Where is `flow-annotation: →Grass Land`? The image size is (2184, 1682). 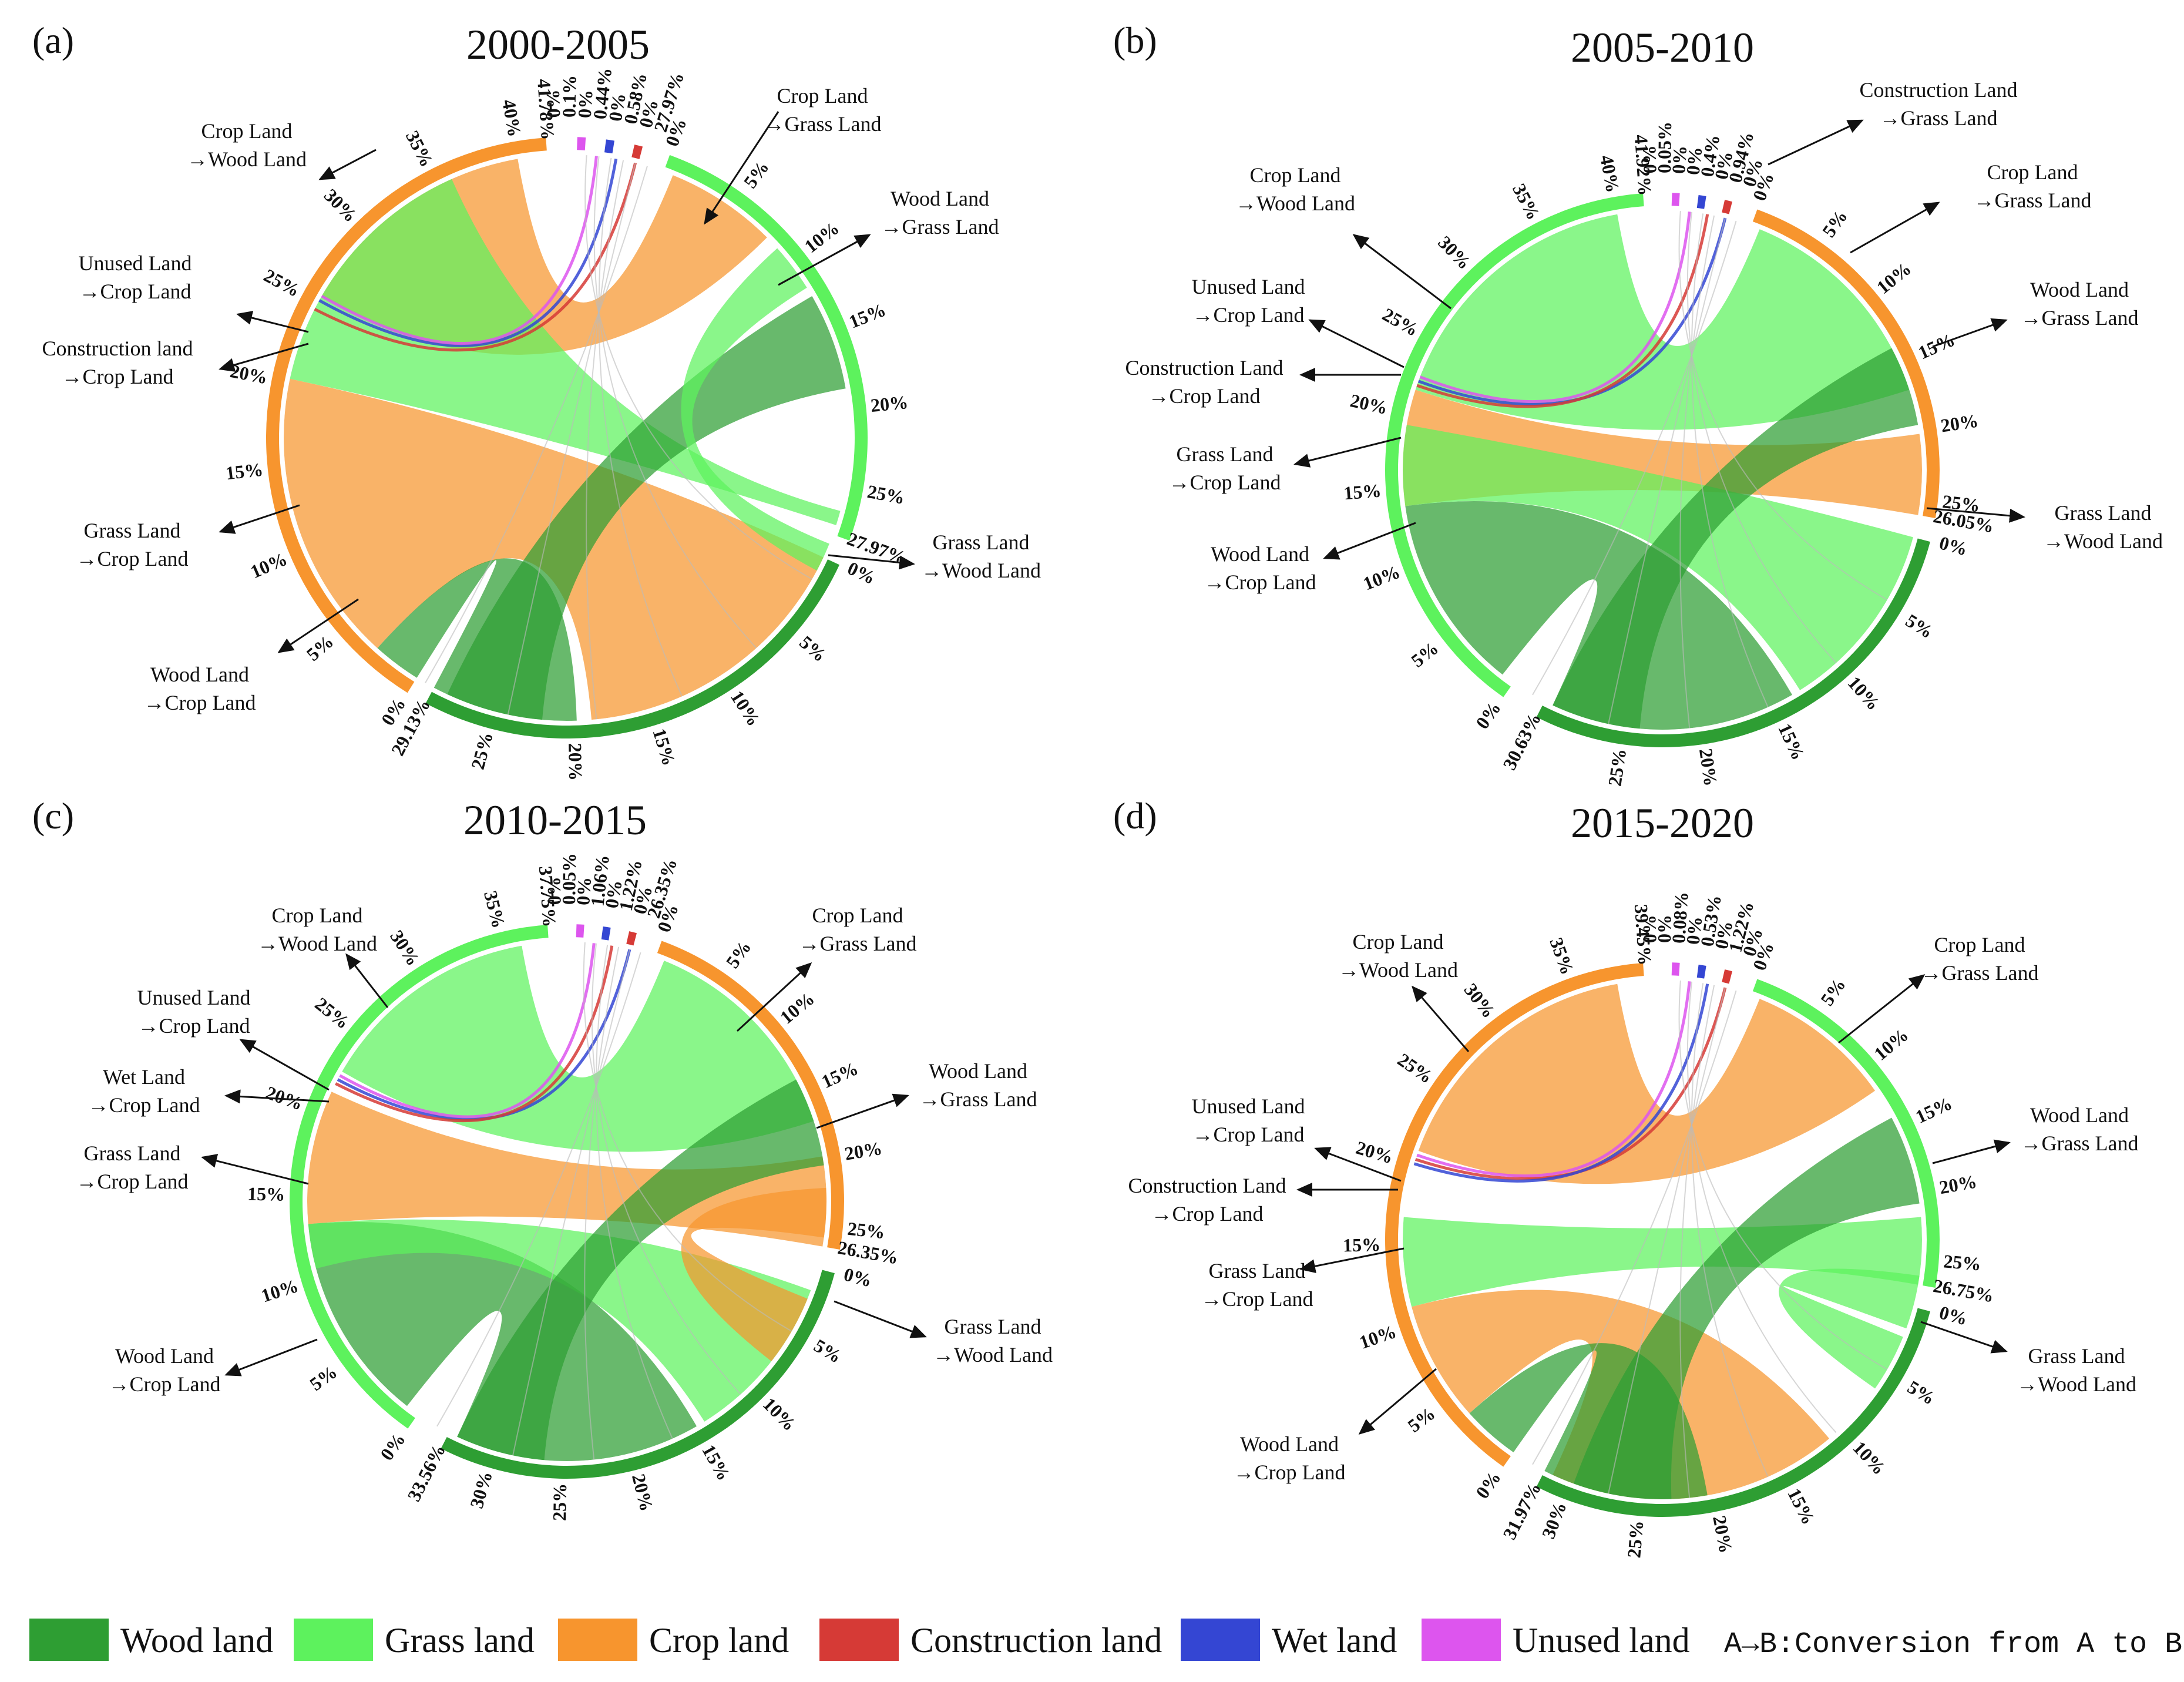
flow-annotation: →Grass Land is located at coordinates (2080, 318).